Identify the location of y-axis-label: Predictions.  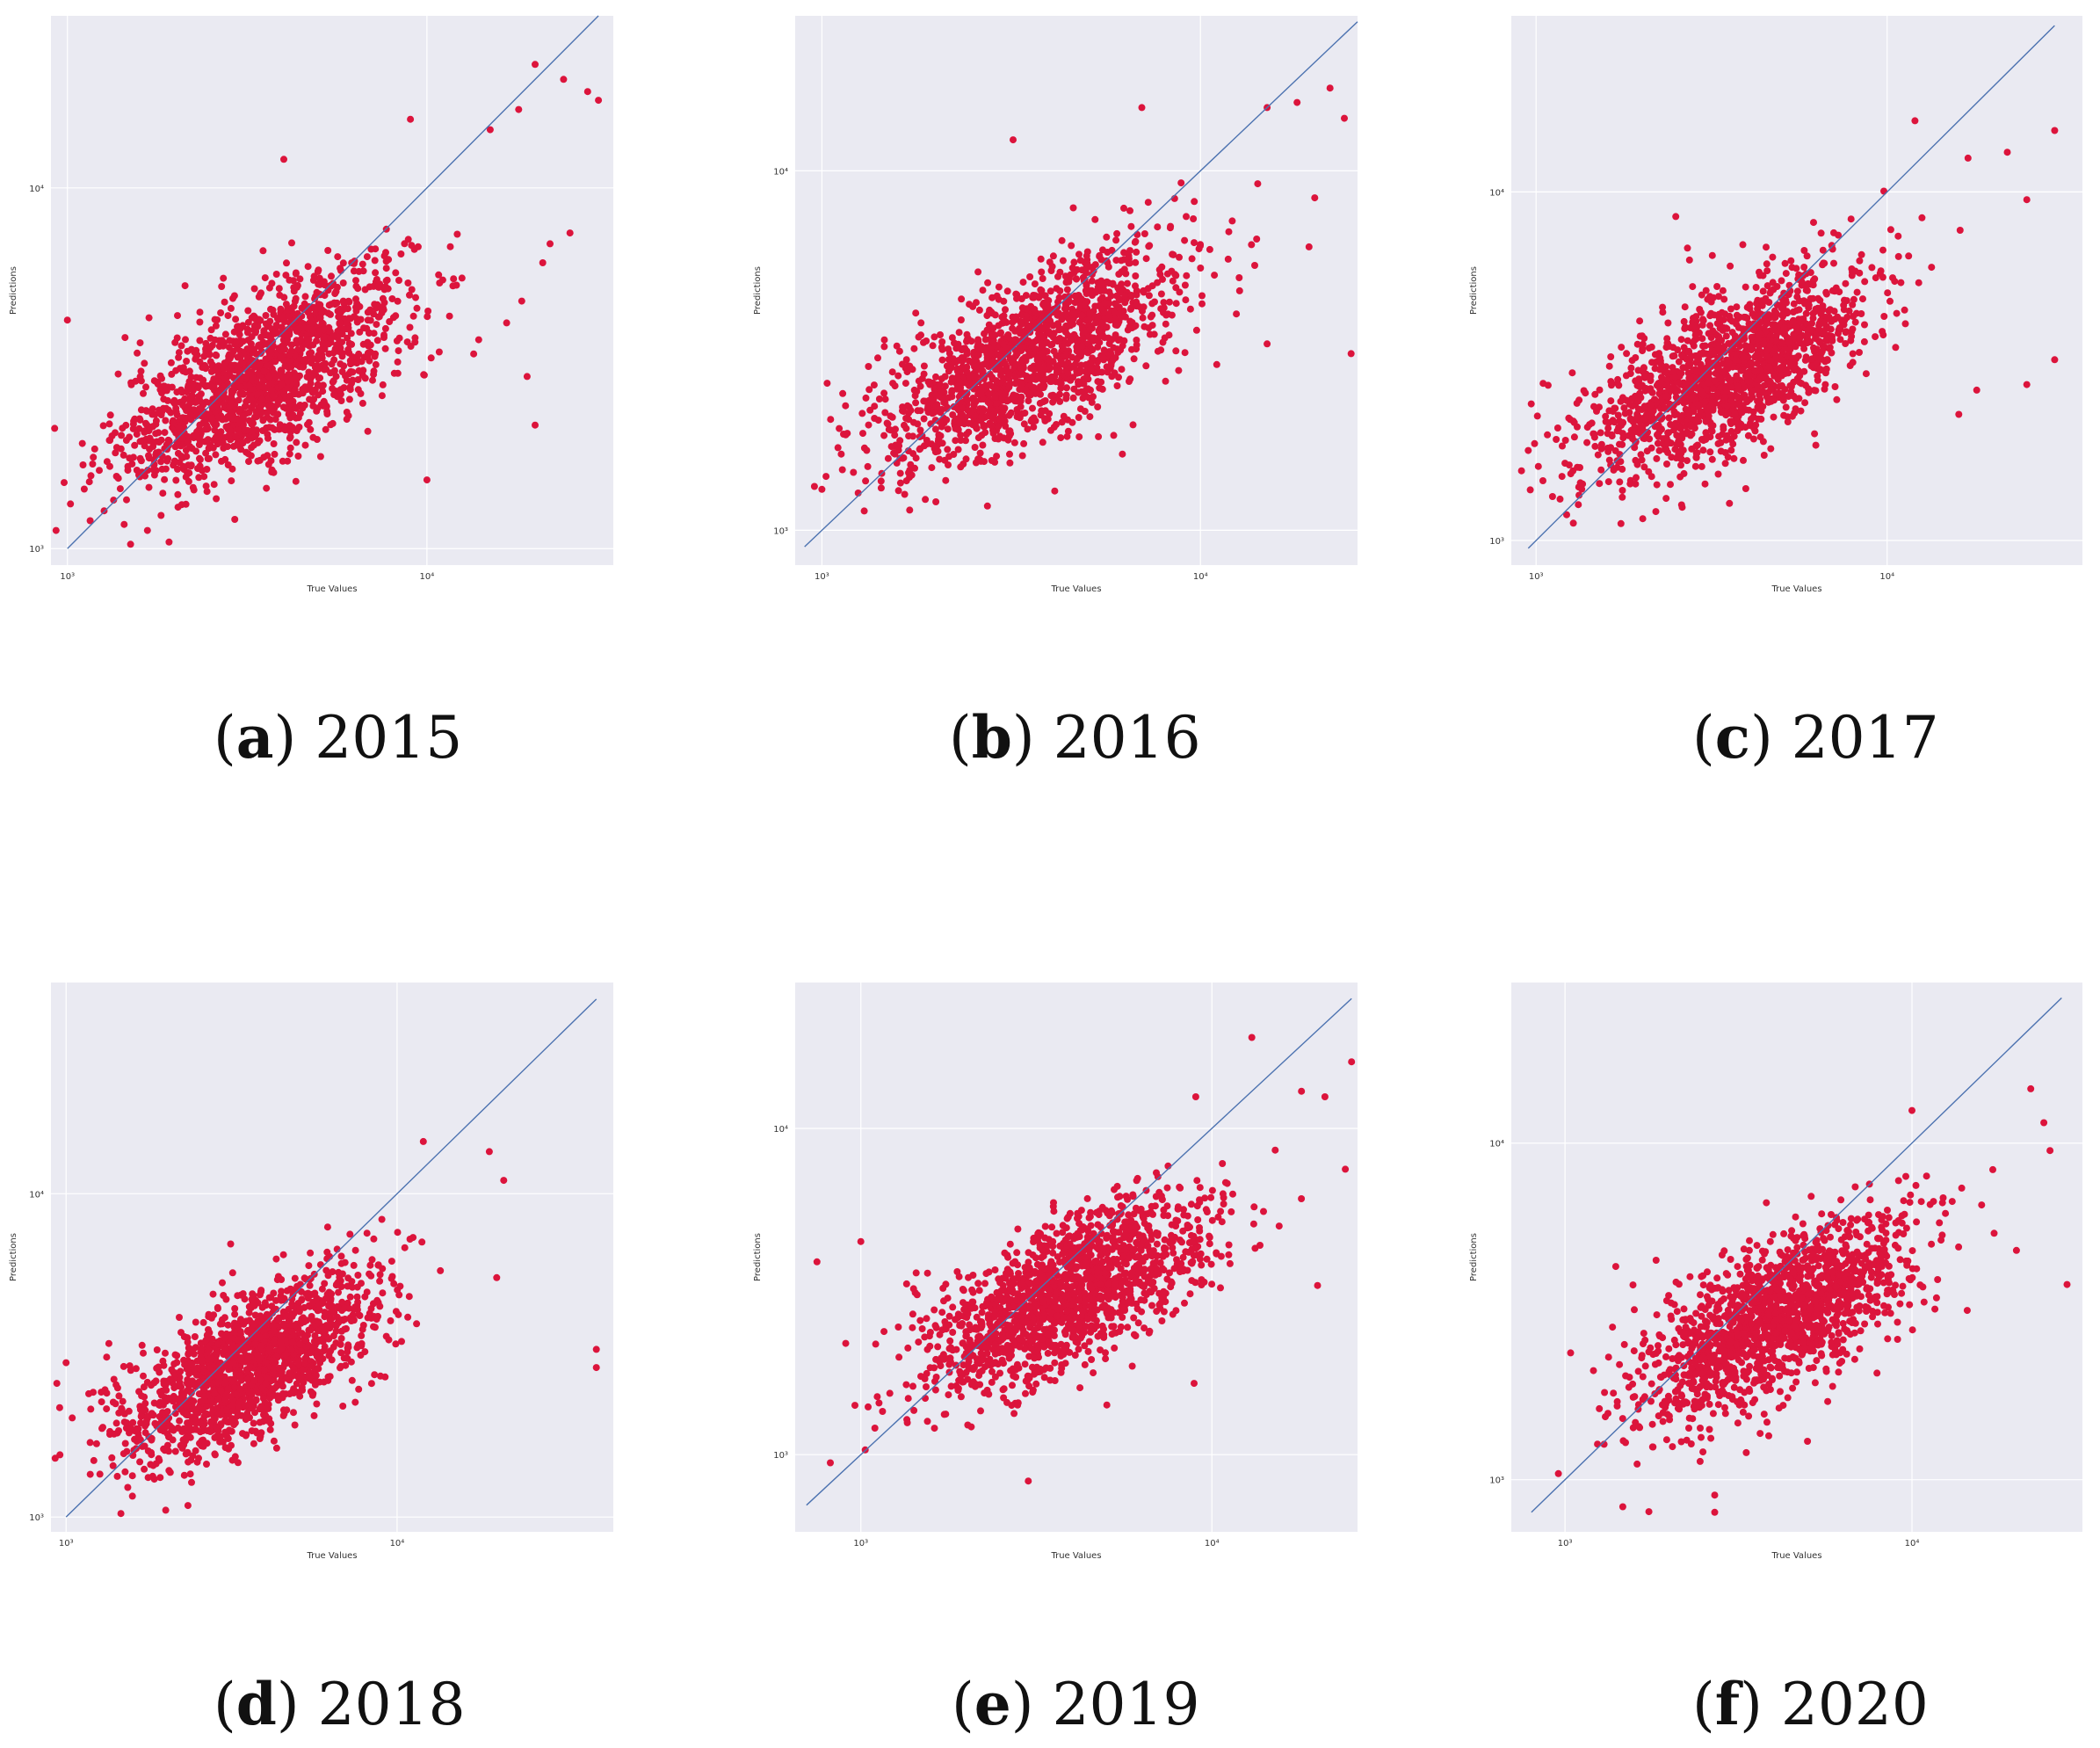
(758, 290).